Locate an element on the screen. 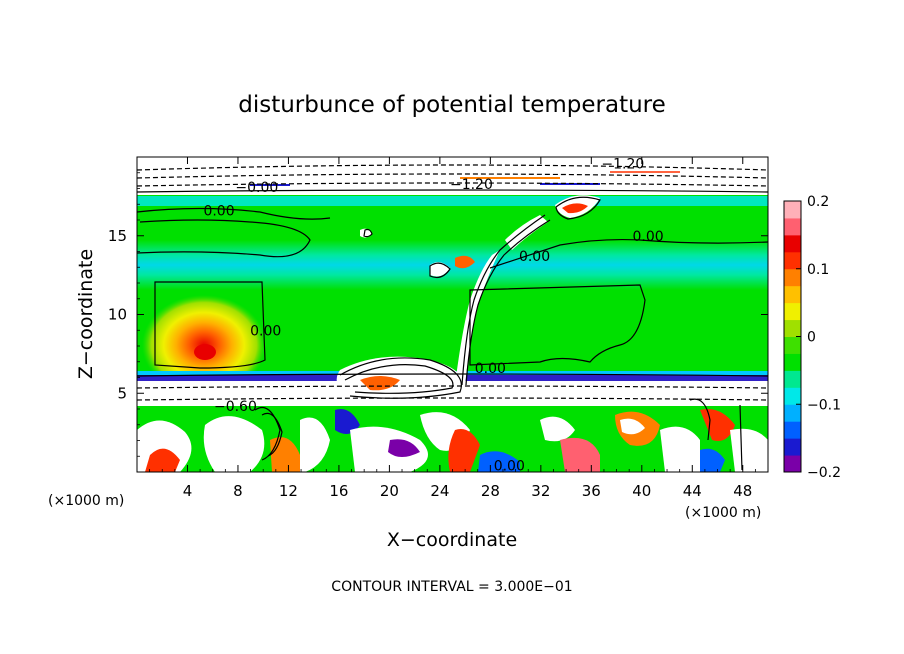 Image resolution: width=904 pixels, height=654 pixels. x-tick-label: 12 is located at coordinates (288, 491).